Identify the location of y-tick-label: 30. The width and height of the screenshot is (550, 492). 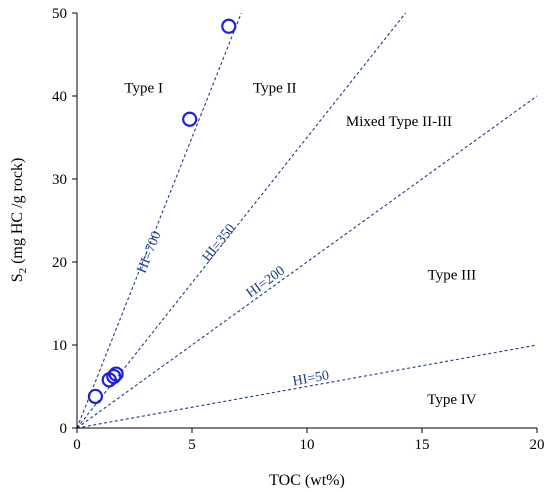
(59, 180).